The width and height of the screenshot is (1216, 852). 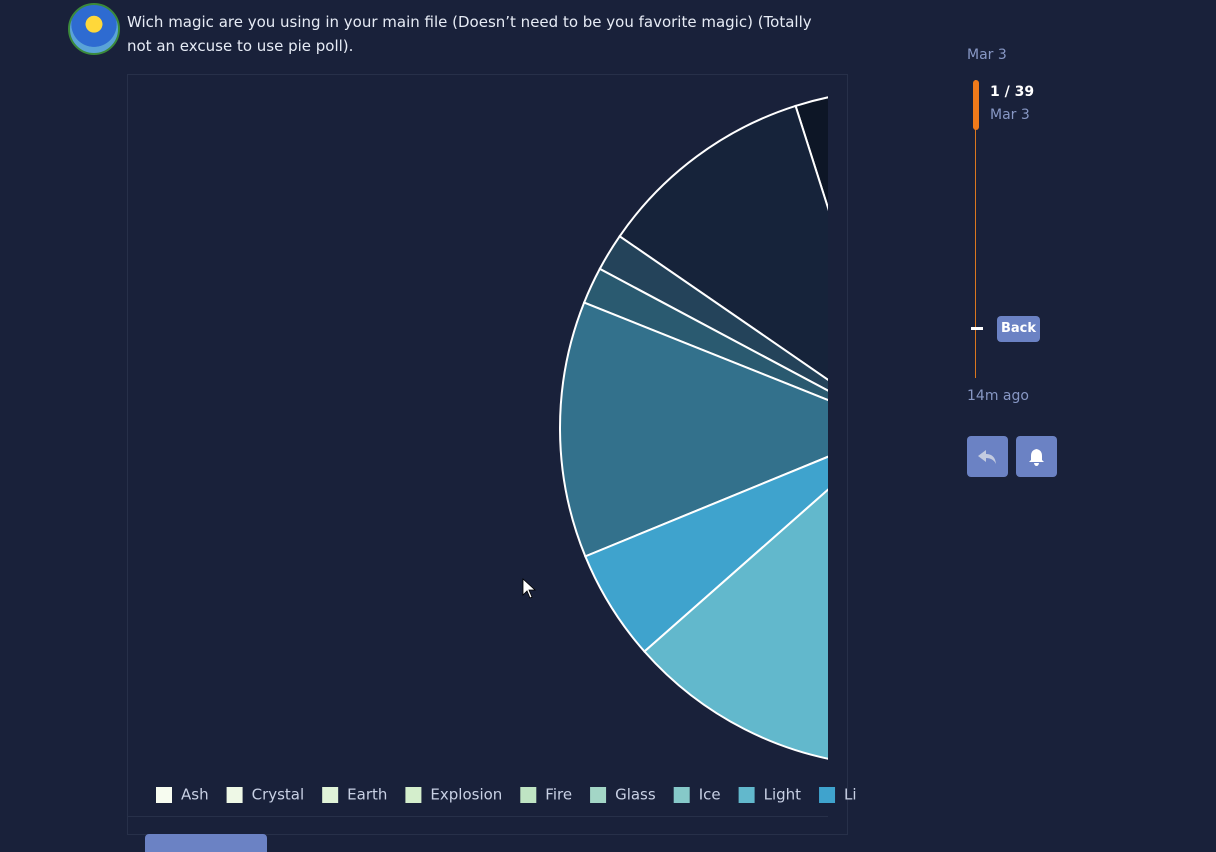 I want to click on timeline-end: 14m ago, so click(x=998, y=396).